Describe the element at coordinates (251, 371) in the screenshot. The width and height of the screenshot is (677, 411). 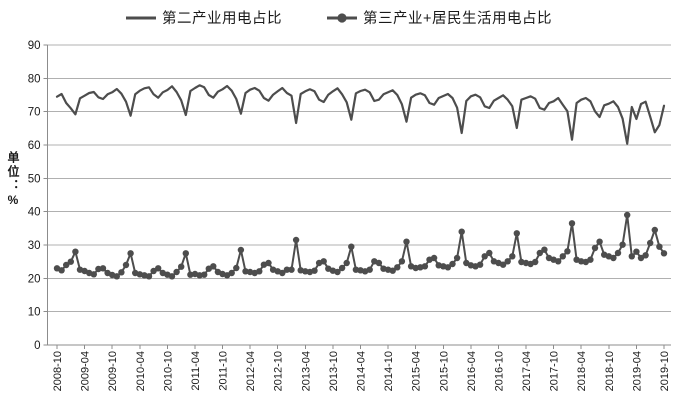
I see `x-tick-label: 2012-04` at that location.